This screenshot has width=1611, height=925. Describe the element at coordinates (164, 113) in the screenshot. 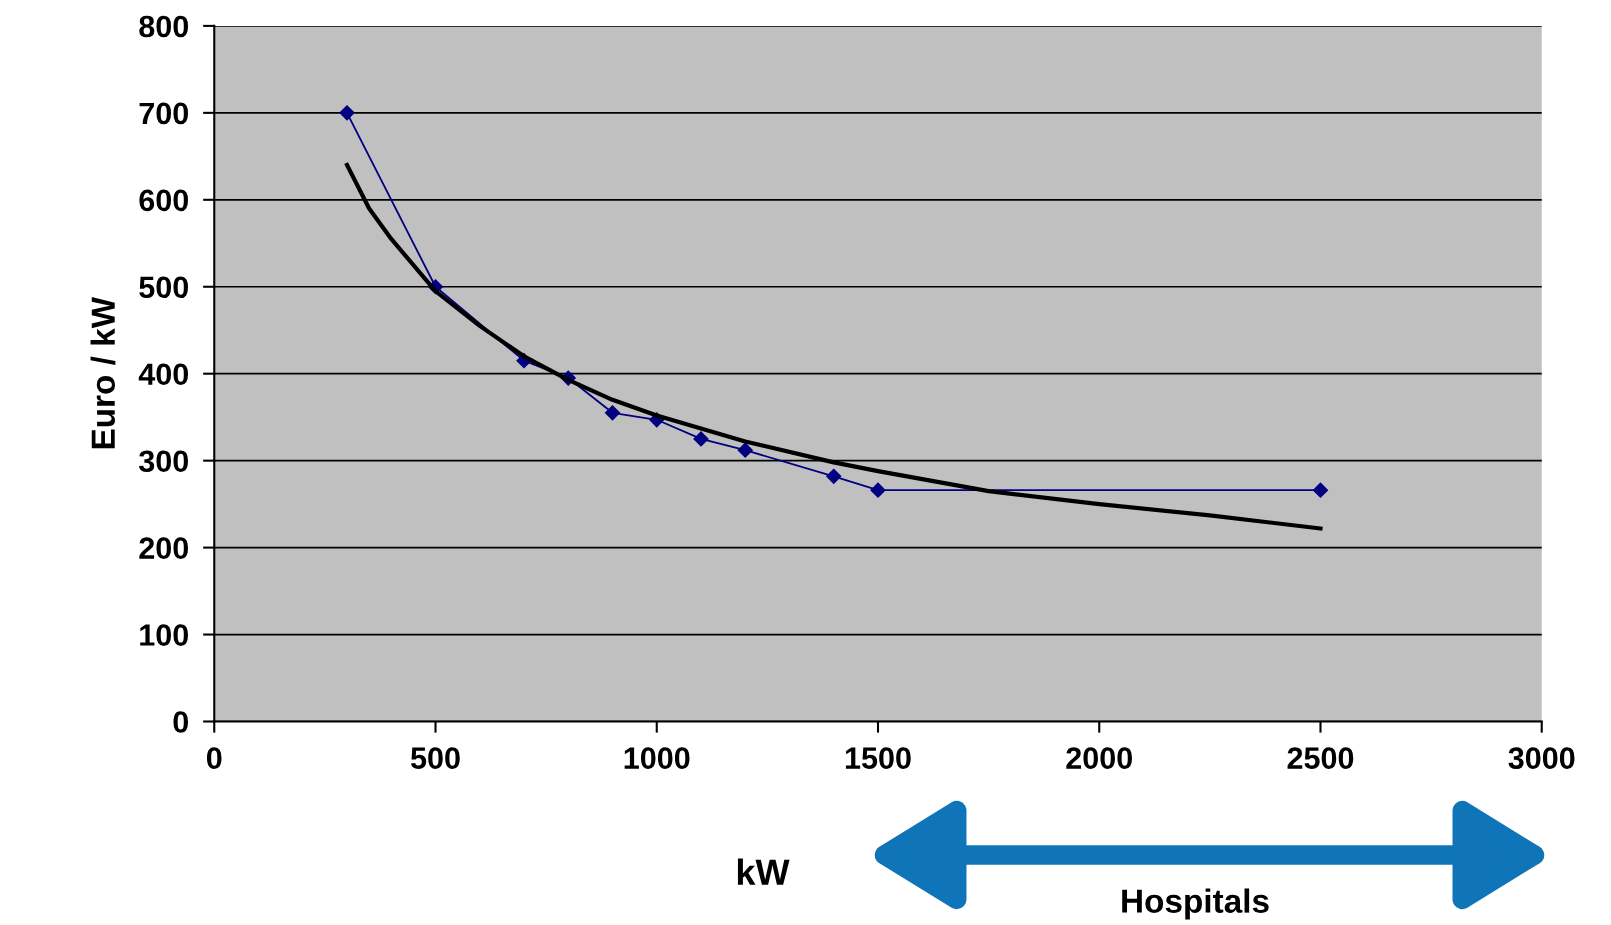

I see `y-tick-label: 700` at that location.